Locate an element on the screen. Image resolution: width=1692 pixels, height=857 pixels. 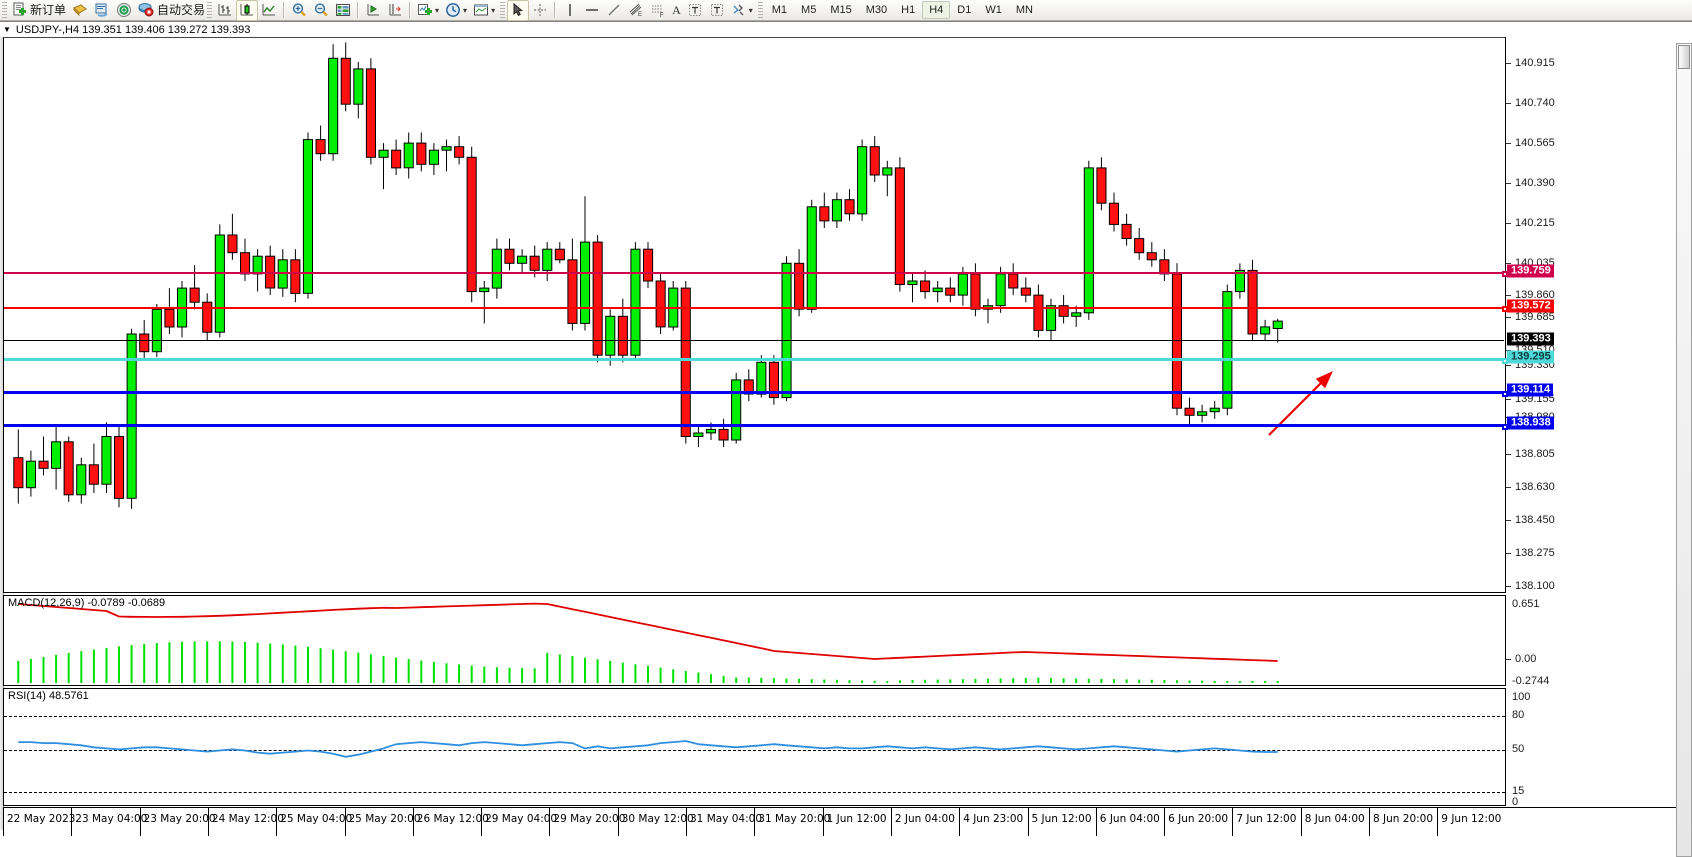
timeframe-h1: H1 is located at coordinates (908, 10).